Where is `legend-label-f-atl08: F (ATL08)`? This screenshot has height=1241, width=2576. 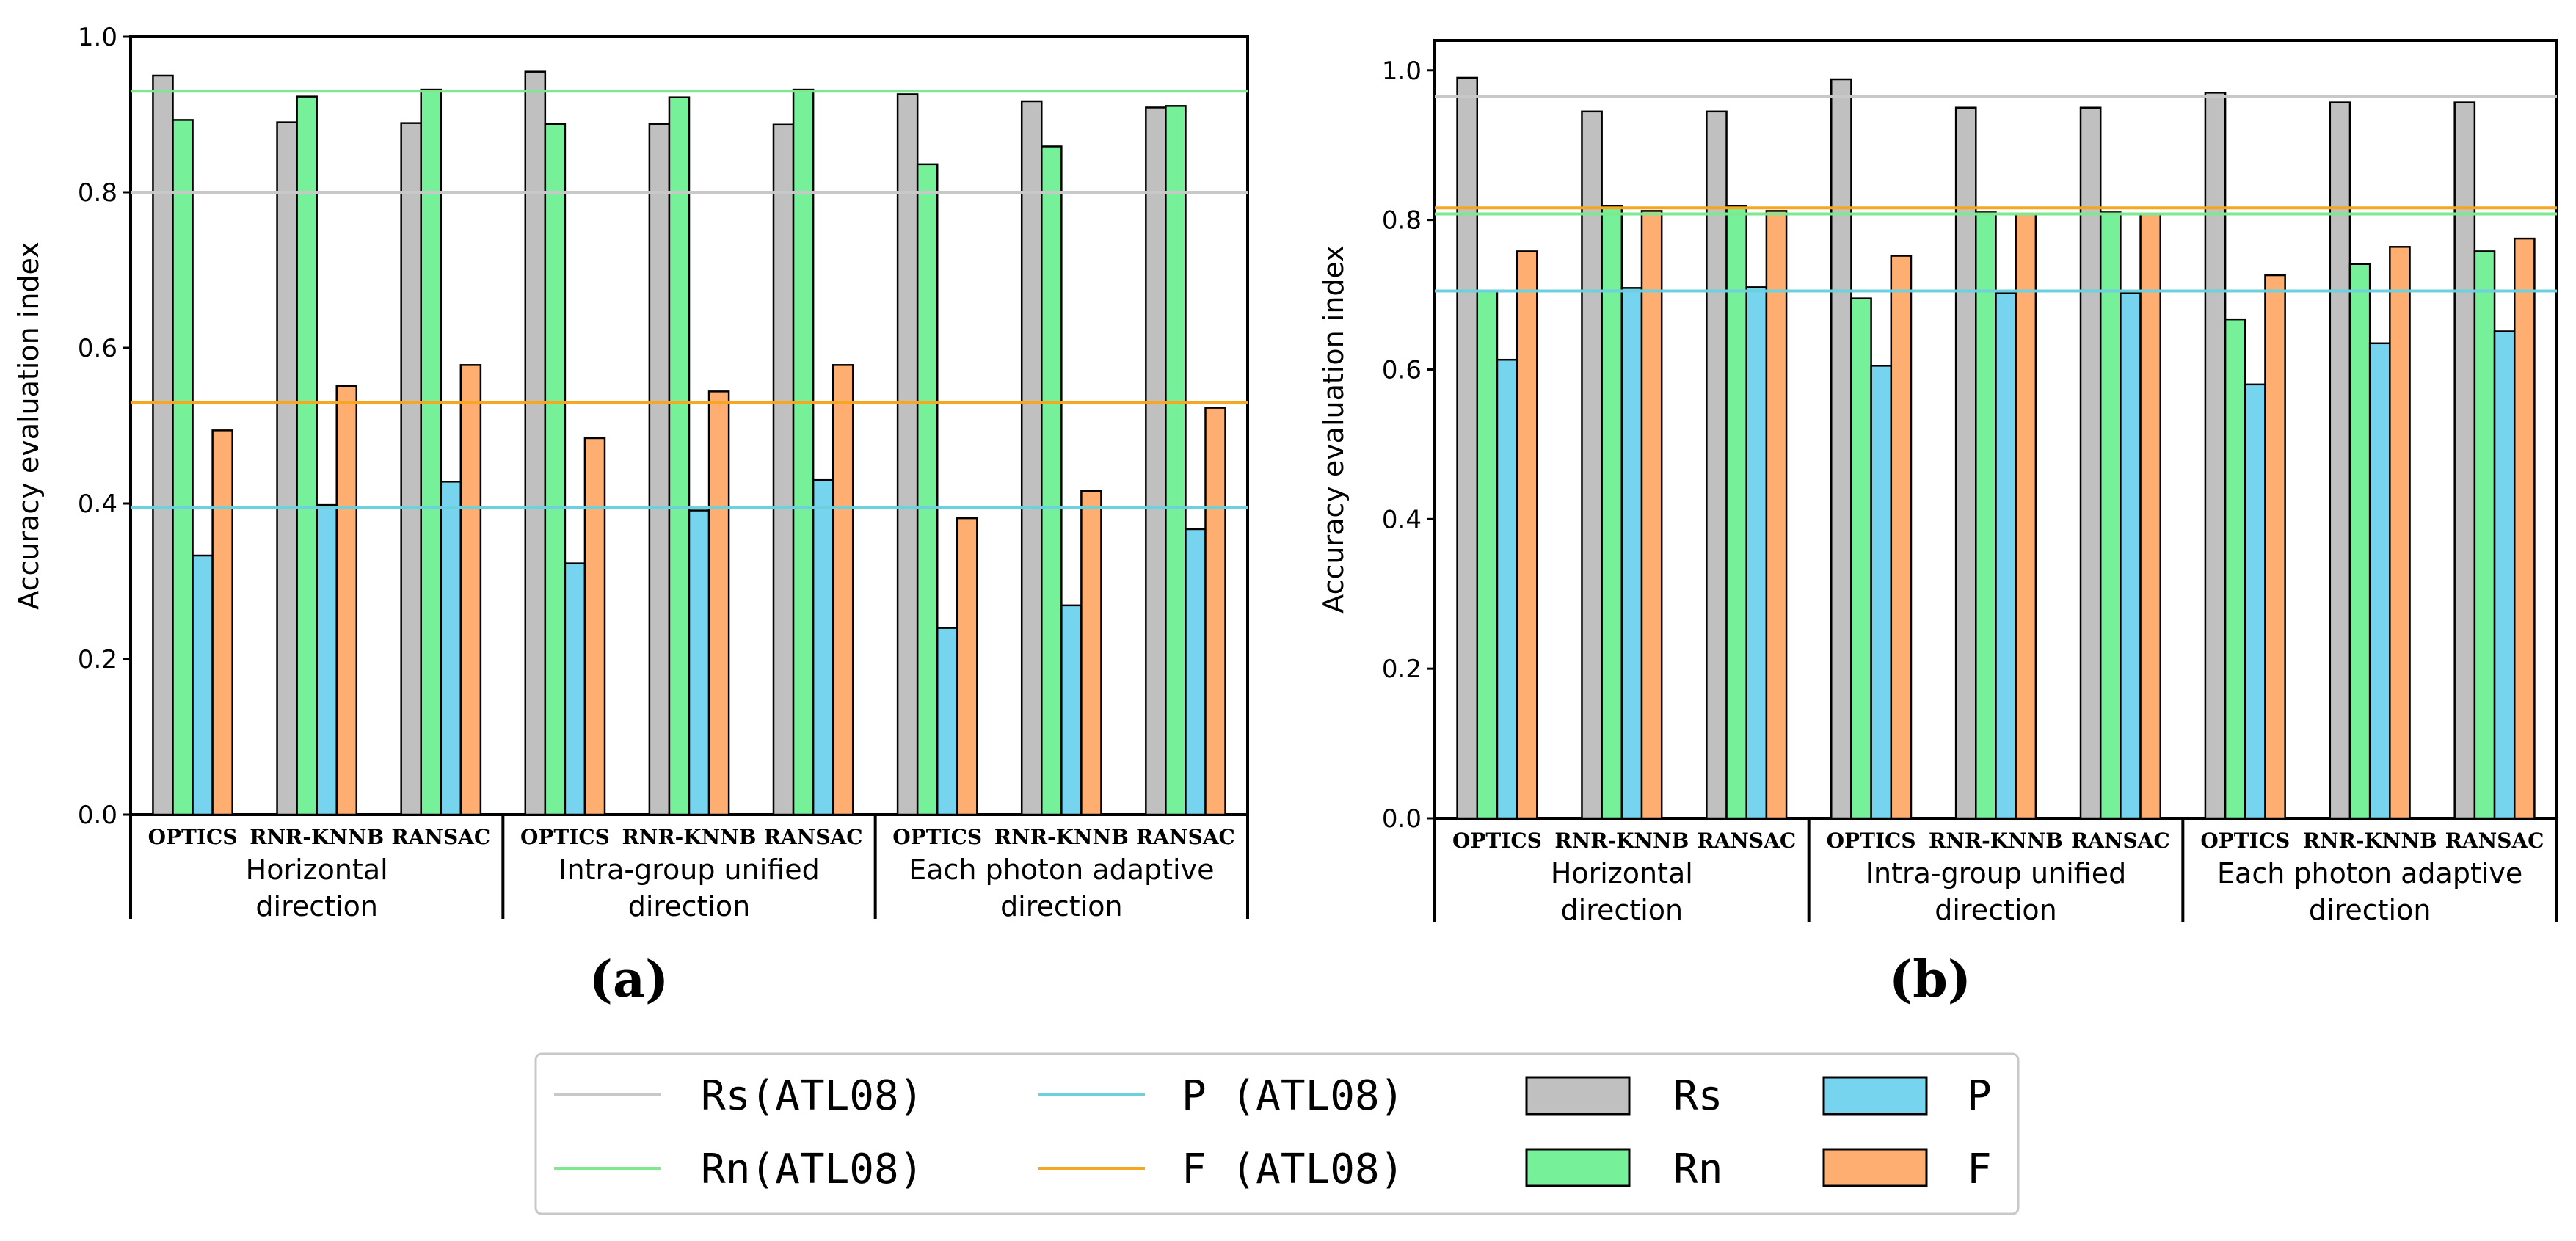 legend-label-f-atl08: F (ATL08) is located at coordinates (1293, 1169).